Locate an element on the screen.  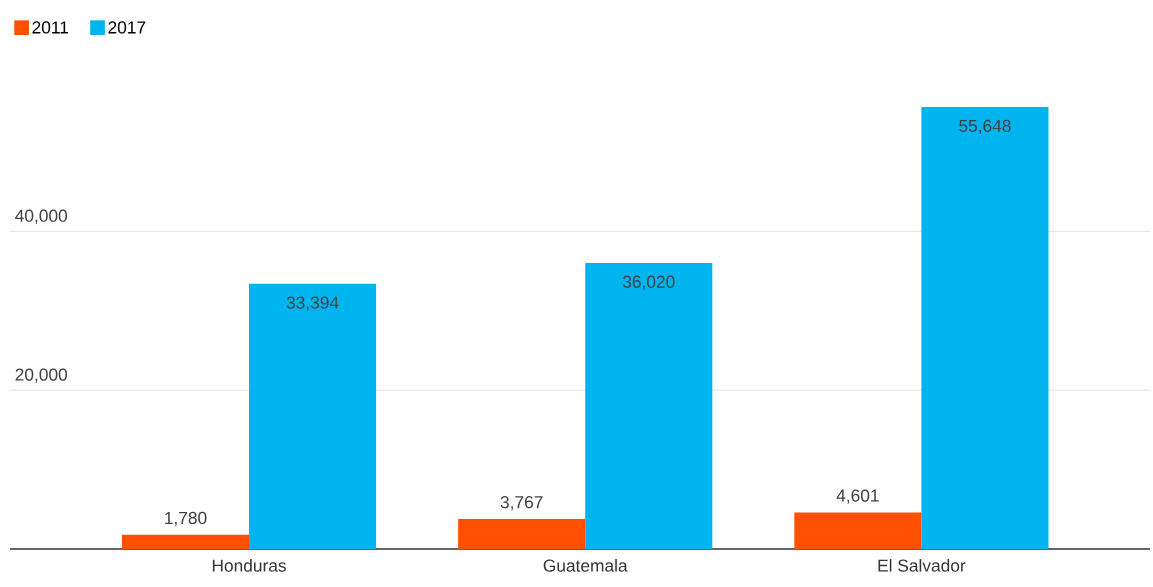
x-tick-label: Honduras is located at coordinates (249, 565).